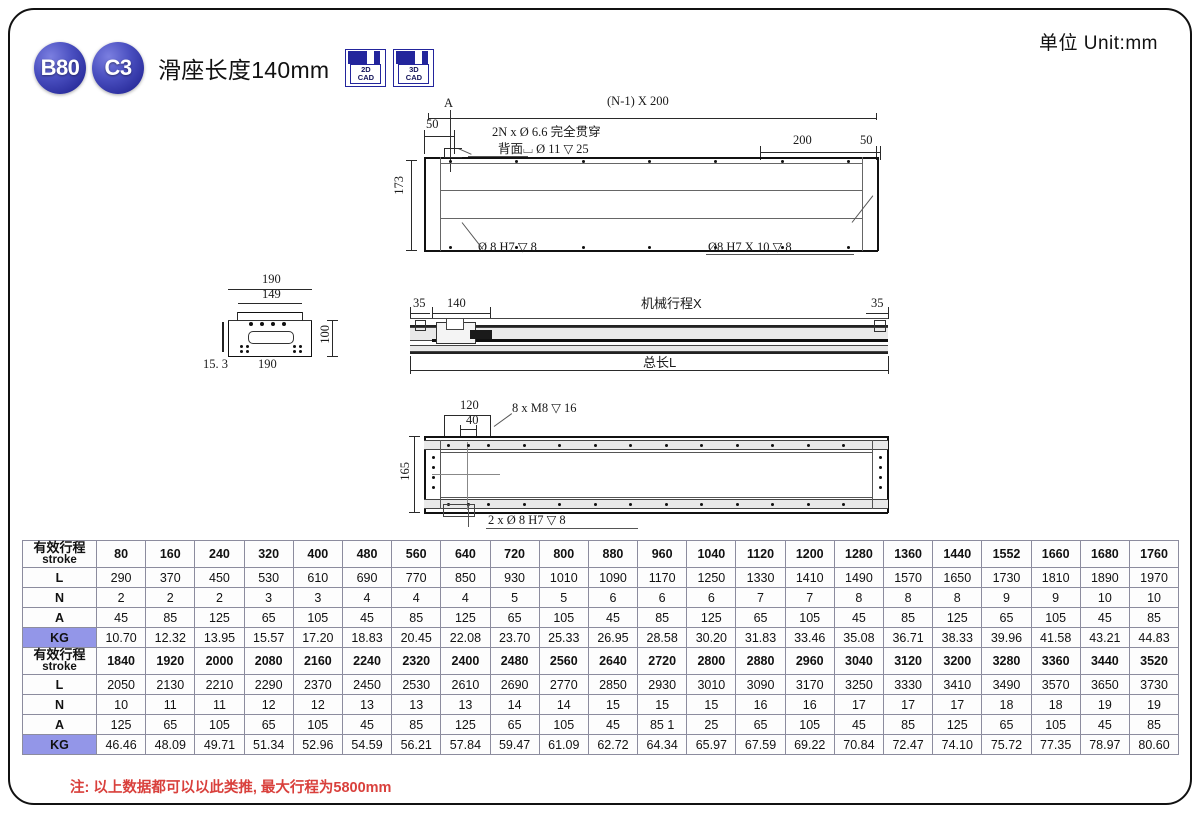  Describe the element at coordinates (908, 684) in the screenshot. I see `l-cell: 3330` at that location.